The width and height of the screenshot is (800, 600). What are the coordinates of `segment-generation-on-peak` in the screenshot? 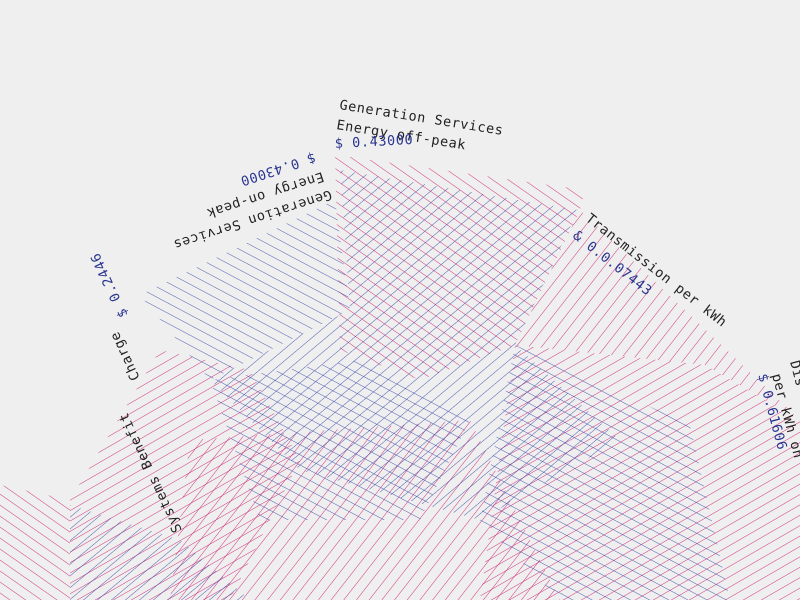 It's located at (245, 290).